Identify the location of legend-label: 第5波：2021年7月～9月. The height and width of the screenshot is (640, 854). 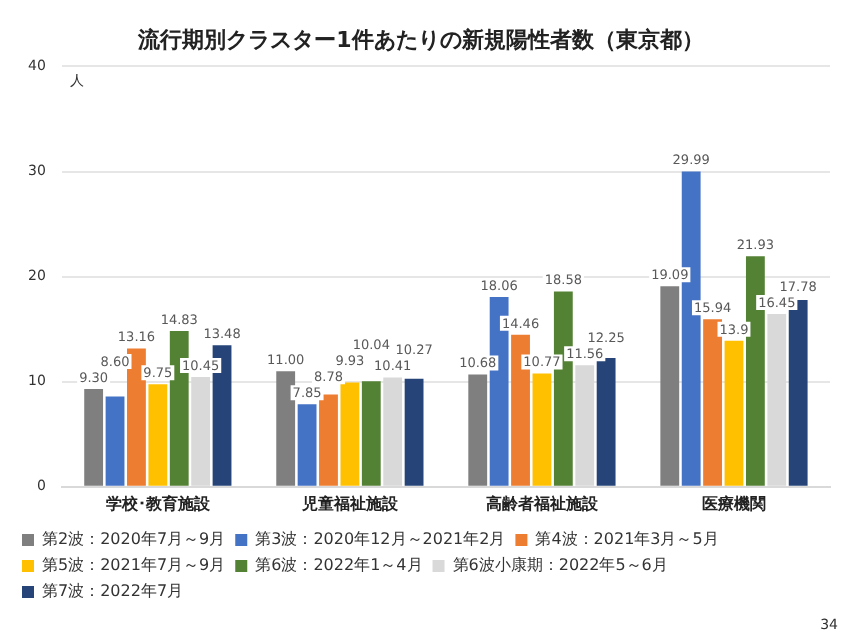
(134, 565).